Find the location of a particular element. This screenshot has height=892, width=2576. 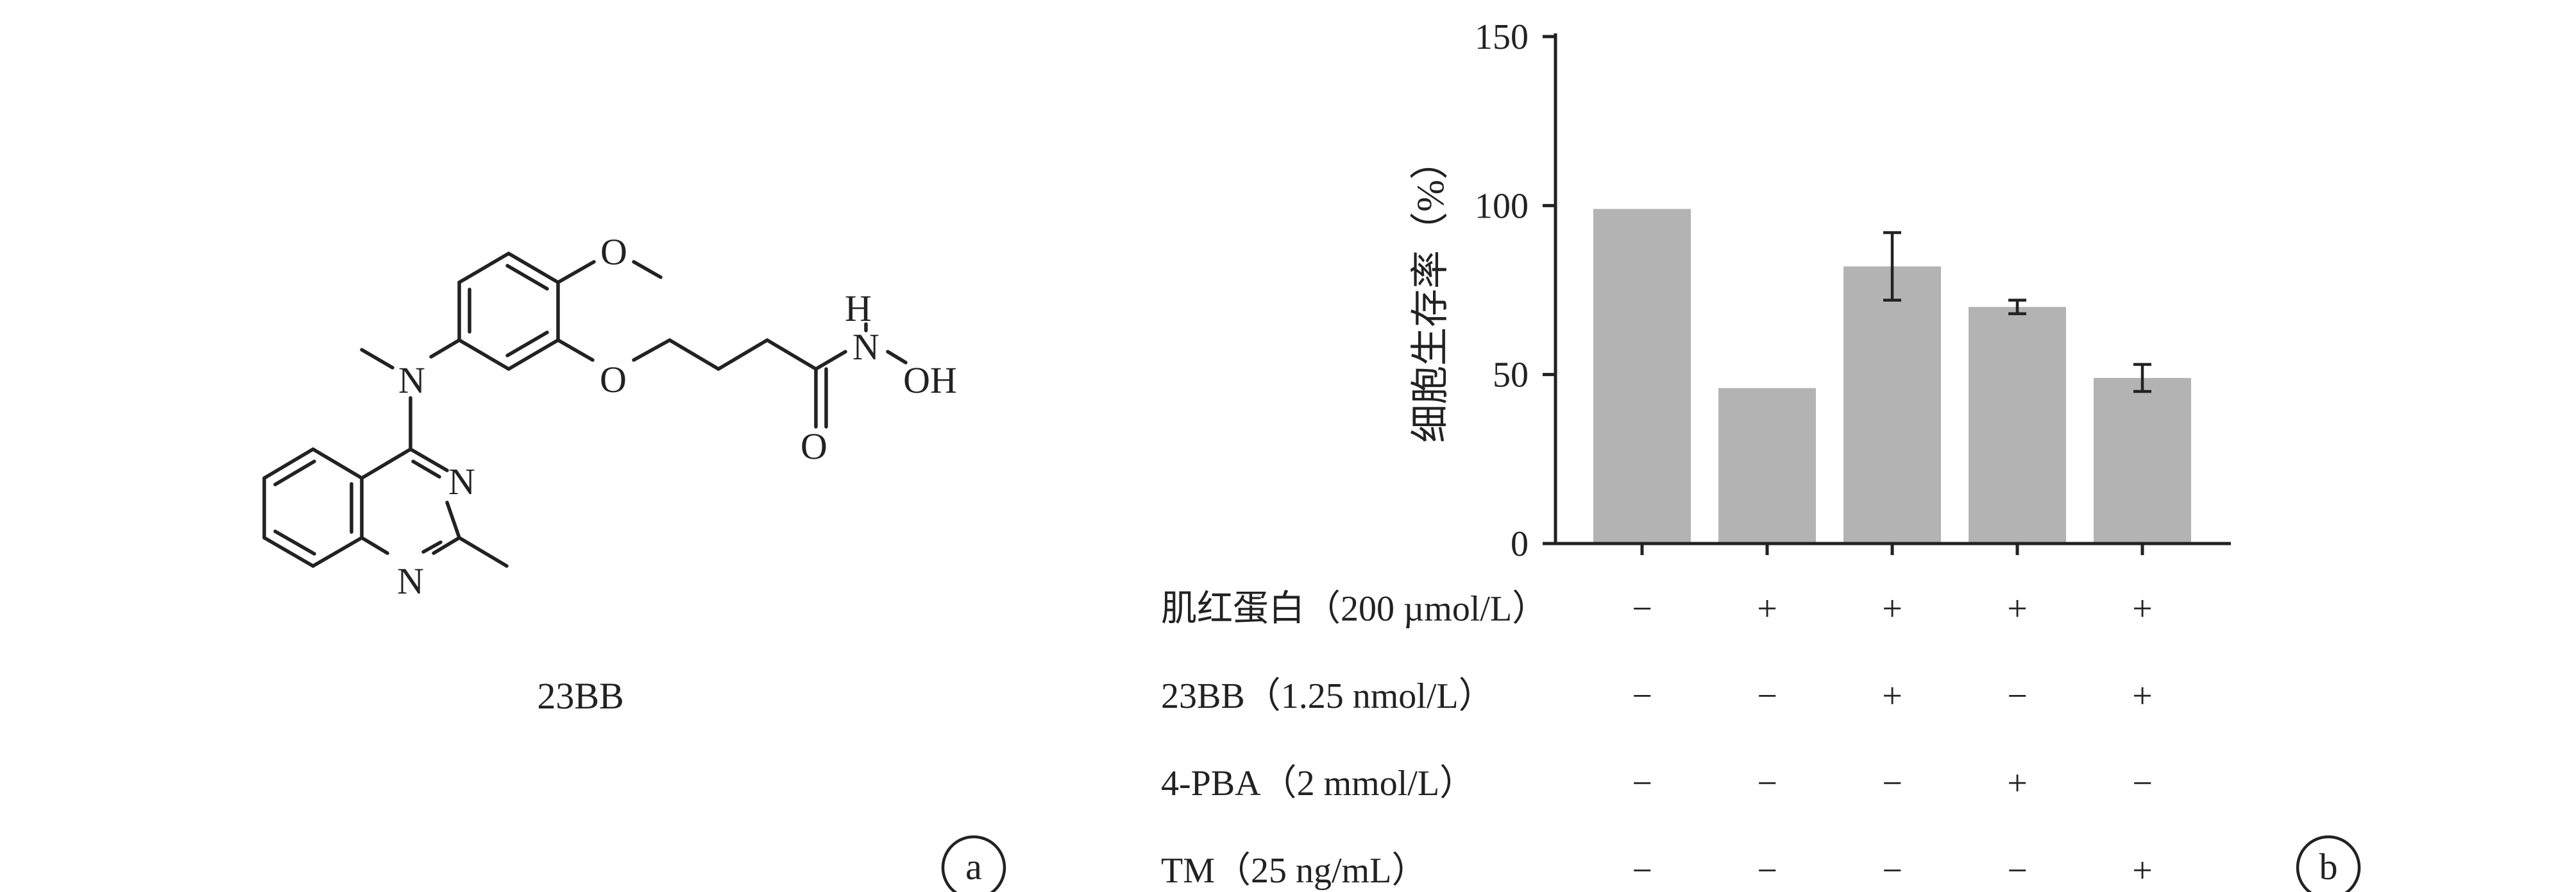

atom-o-ether: O is located at coordinates (613, 379).